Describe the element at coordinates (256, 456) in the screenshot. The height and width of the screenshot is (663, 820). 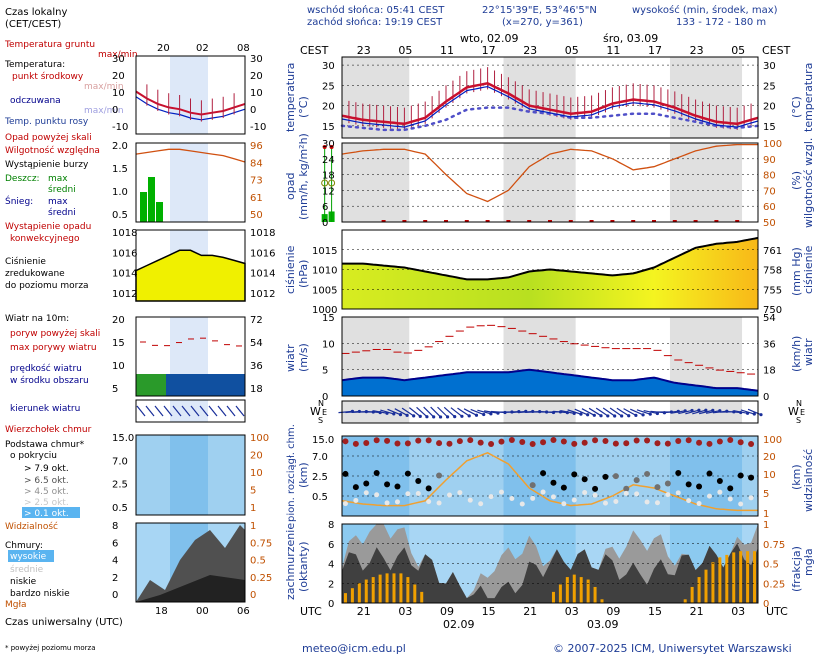
I see `mini-axis-right: 20` at that location.